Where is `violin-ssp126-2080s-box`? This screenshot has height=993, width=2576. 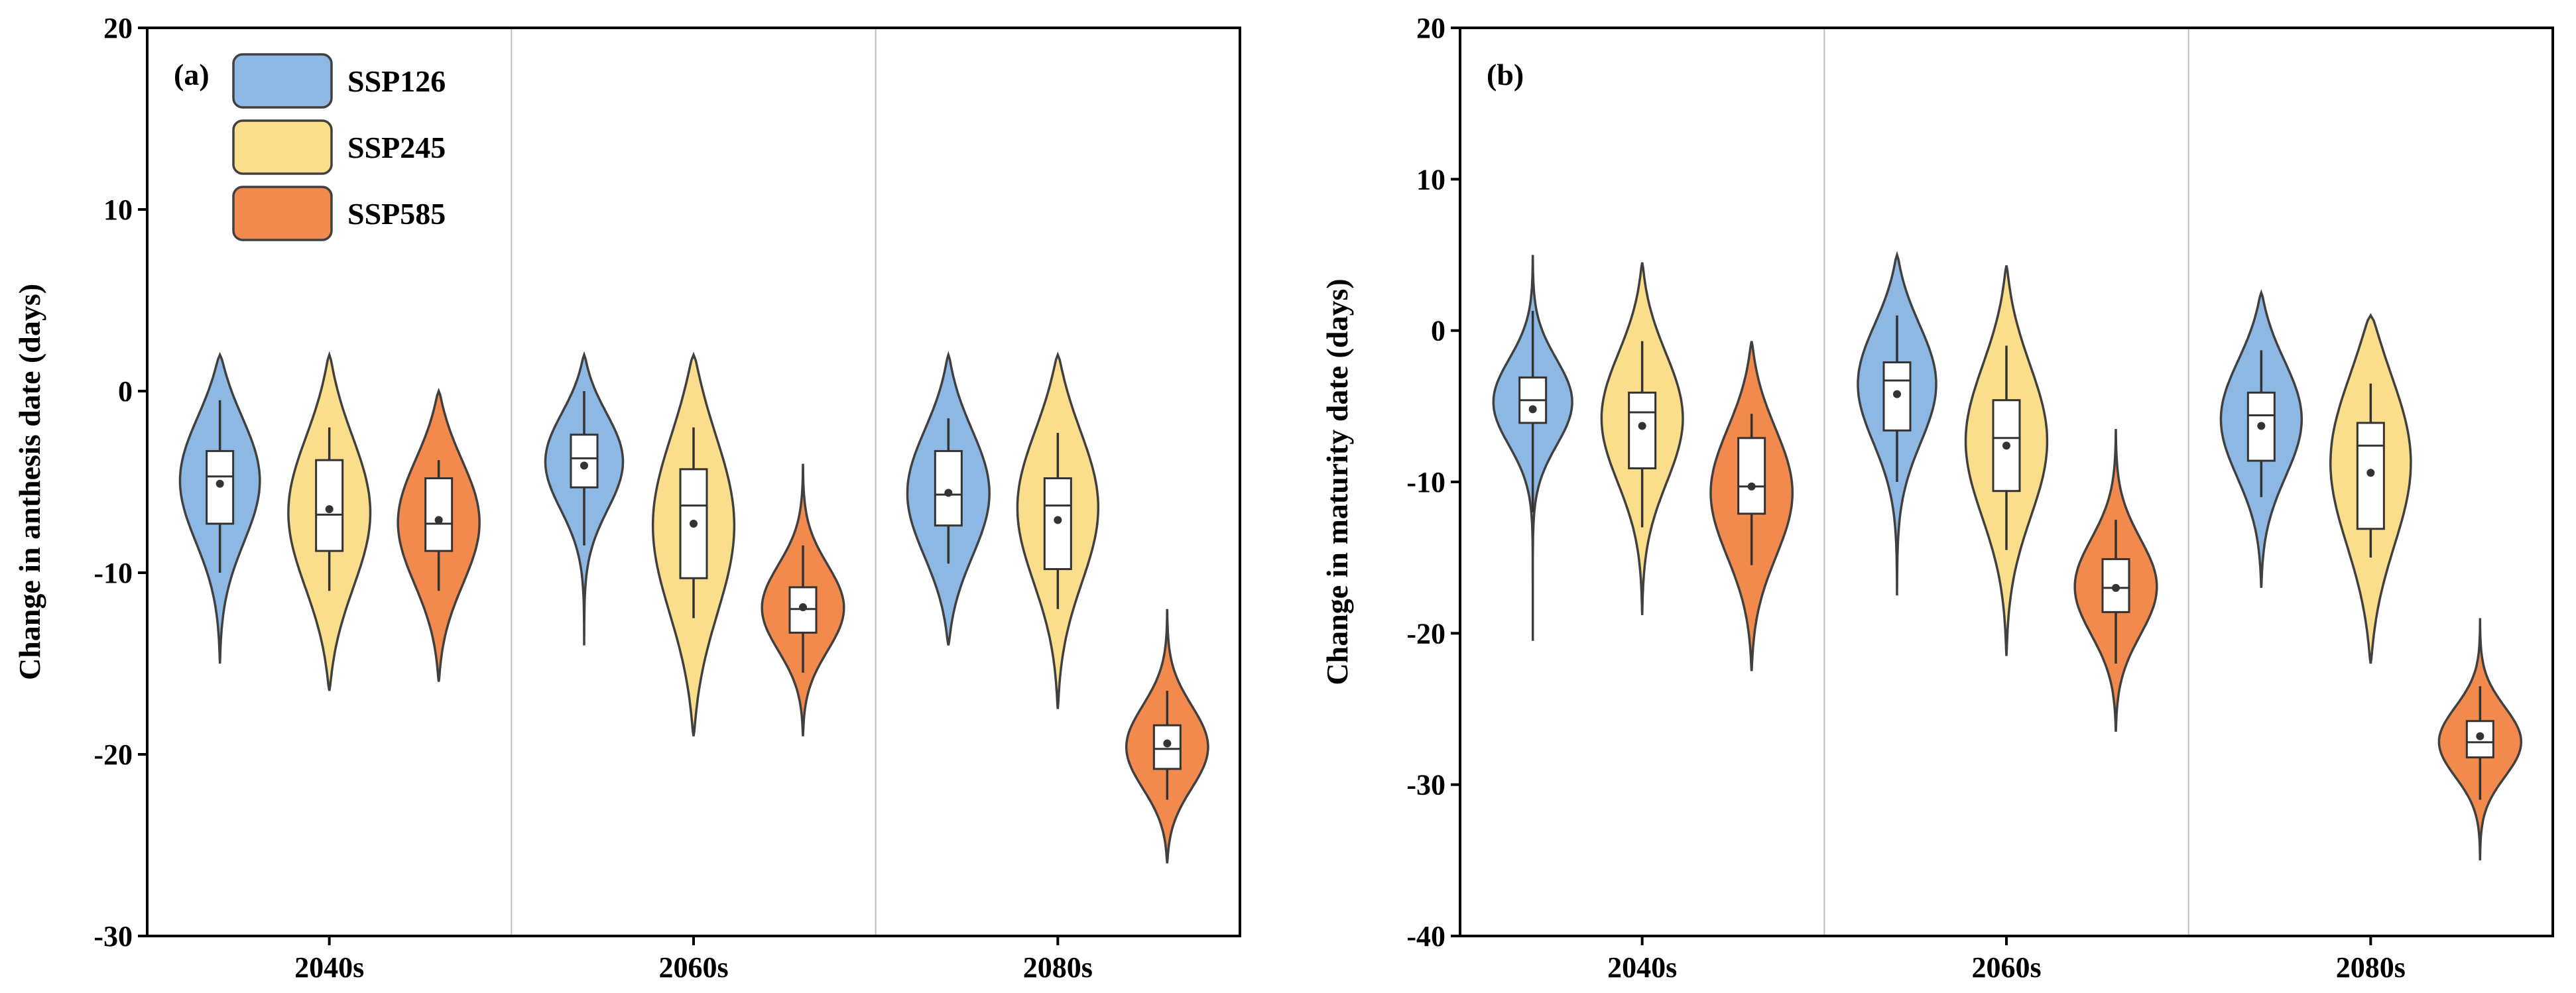 violin-ssp126-2080s-box is located at coordinates (948, 488).